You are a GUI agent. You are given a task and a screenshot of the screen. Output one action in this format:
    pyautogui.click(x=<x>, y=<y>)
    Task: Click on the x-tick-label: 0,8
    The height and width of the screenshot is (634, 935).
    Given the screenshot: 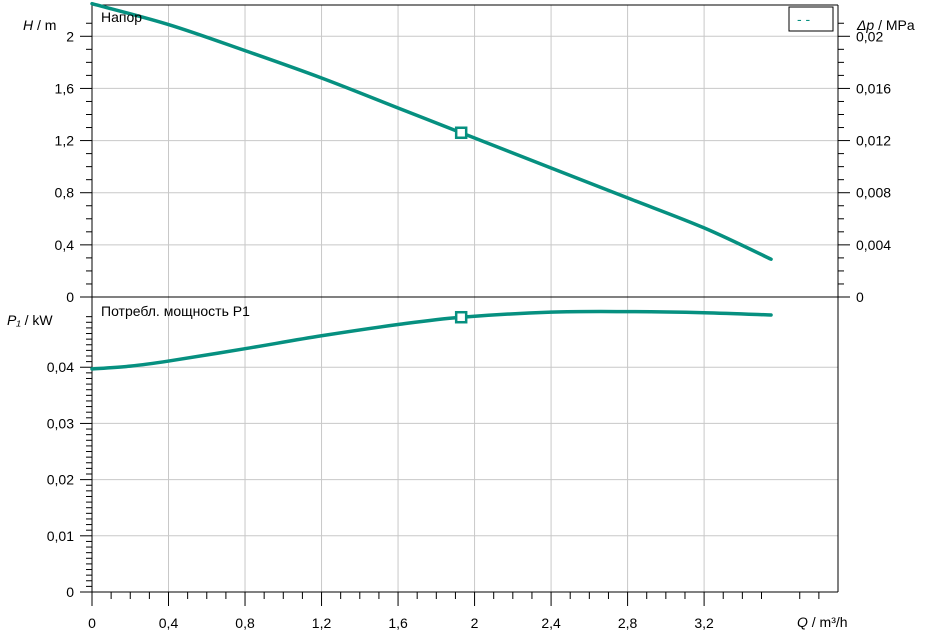 What is the action you would take?
    pyautogui.click(x=245, y=623)
    